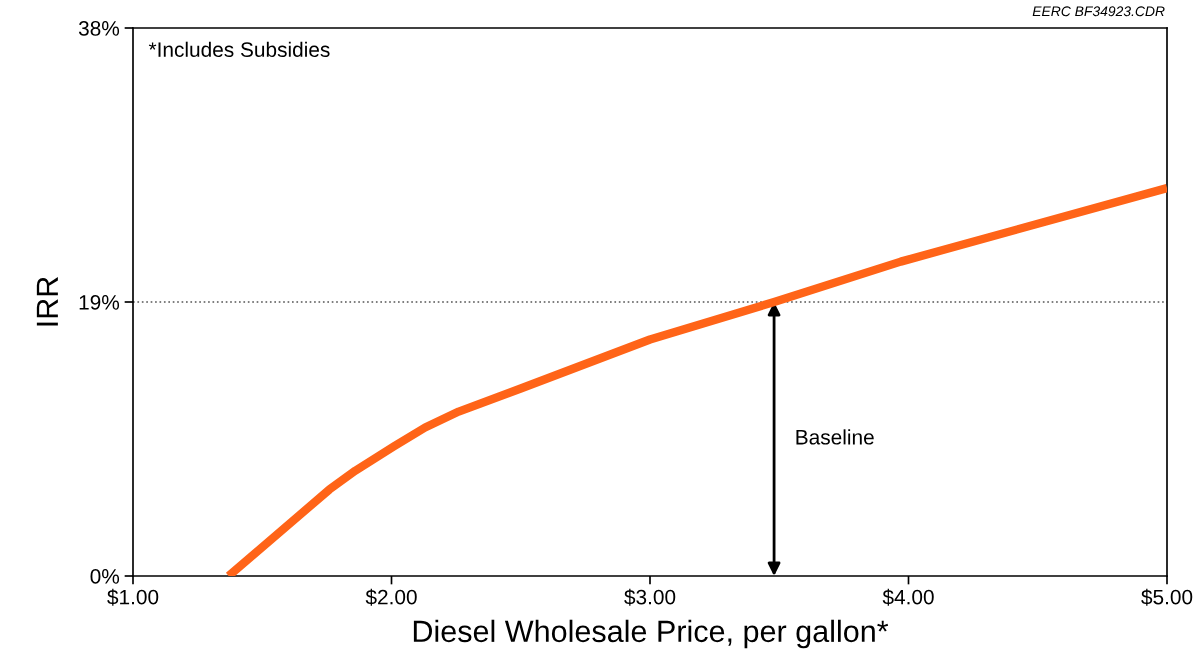 The height and width of the screenshot is (667, 1201). I want to click on x-tick-label: $3.00, so click(650, 597).